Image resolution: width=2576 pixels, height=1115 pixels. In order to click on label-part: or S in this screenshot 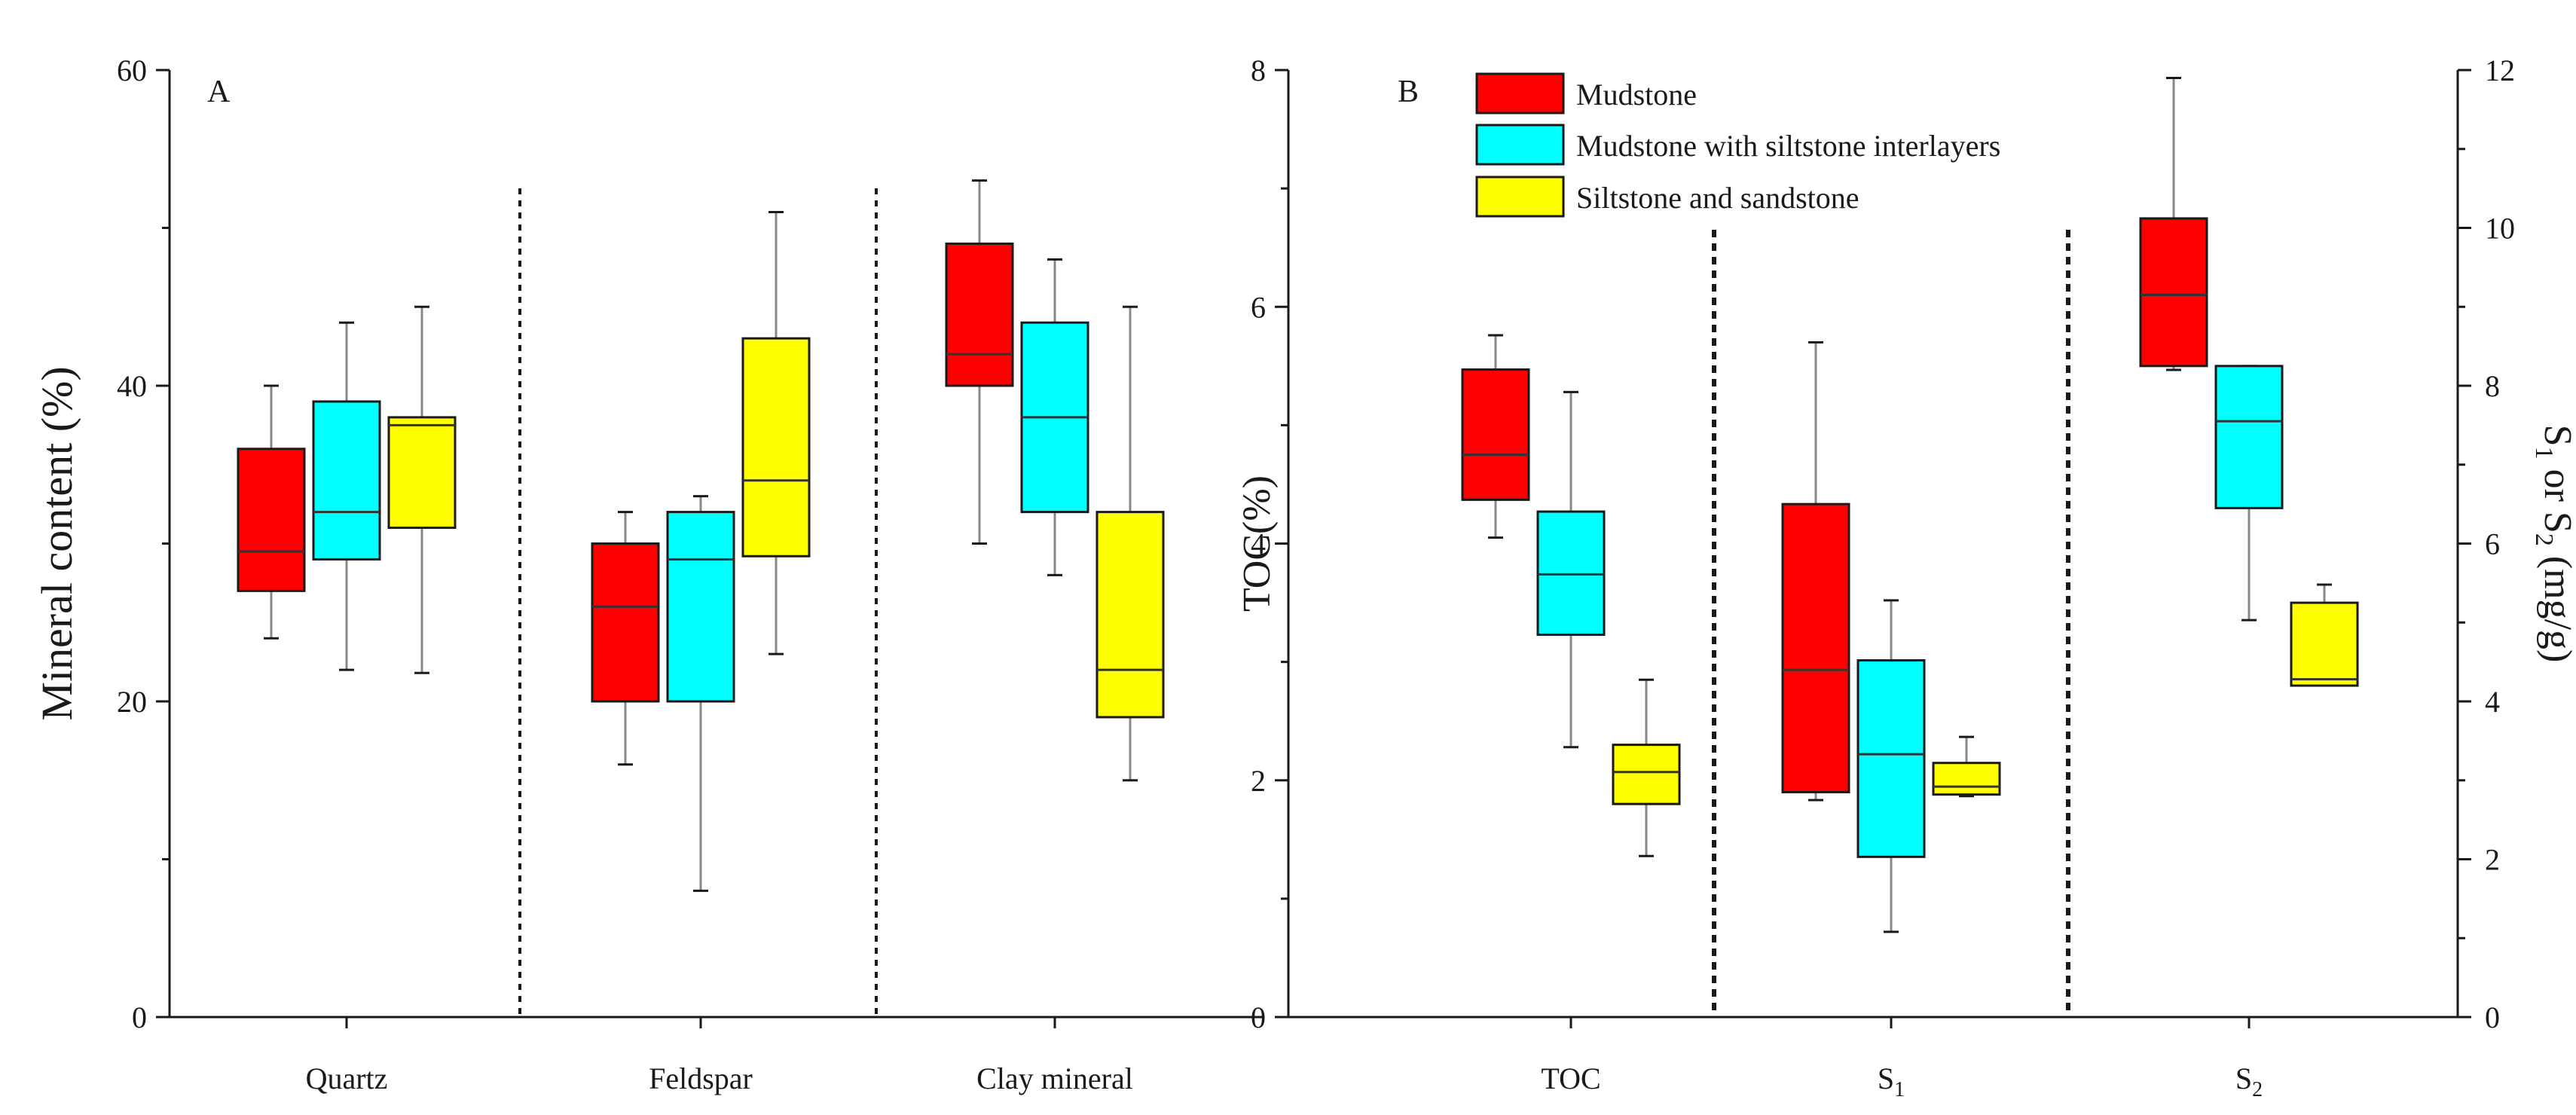, I will do `click(2556, 496)`.